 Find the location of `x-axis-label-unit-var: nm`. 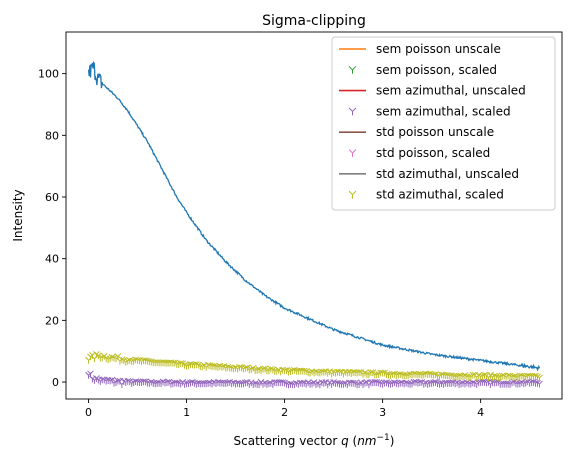

x-axis-label-unit-var: nm is located at coordinates (366, 441).